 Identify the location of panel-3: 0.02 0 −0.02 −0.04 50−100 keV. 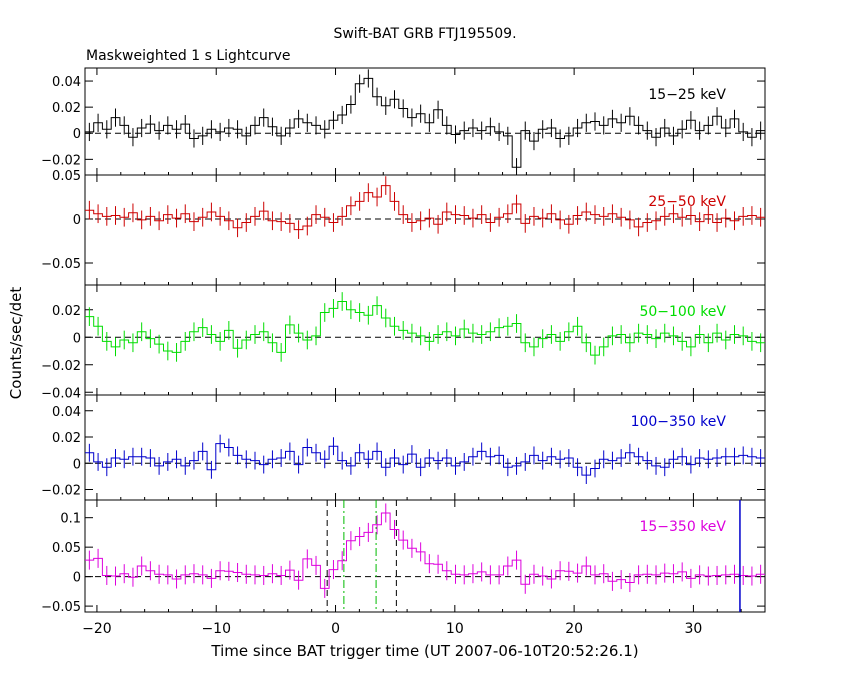
(403, 342).